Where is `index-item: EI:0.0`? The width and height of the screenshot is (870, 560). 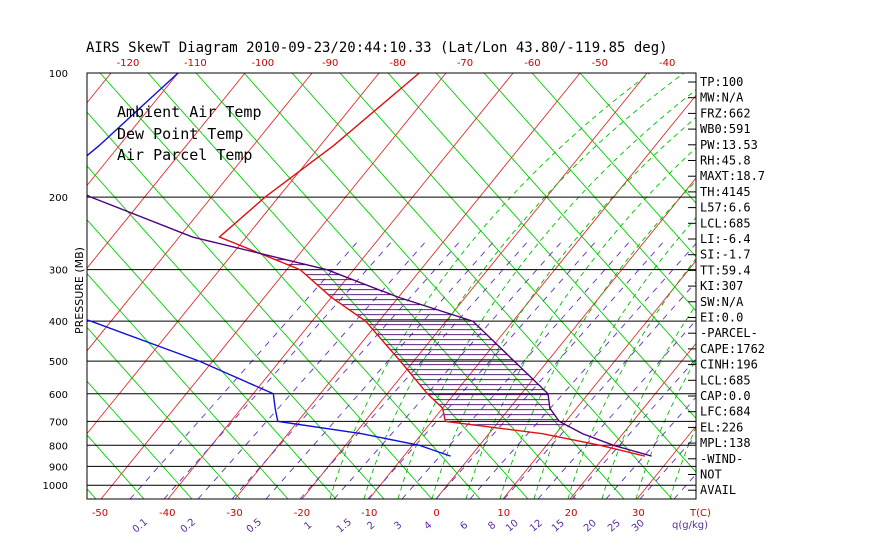
index-item: EI:0.0 is located at coordinates (721, 318).